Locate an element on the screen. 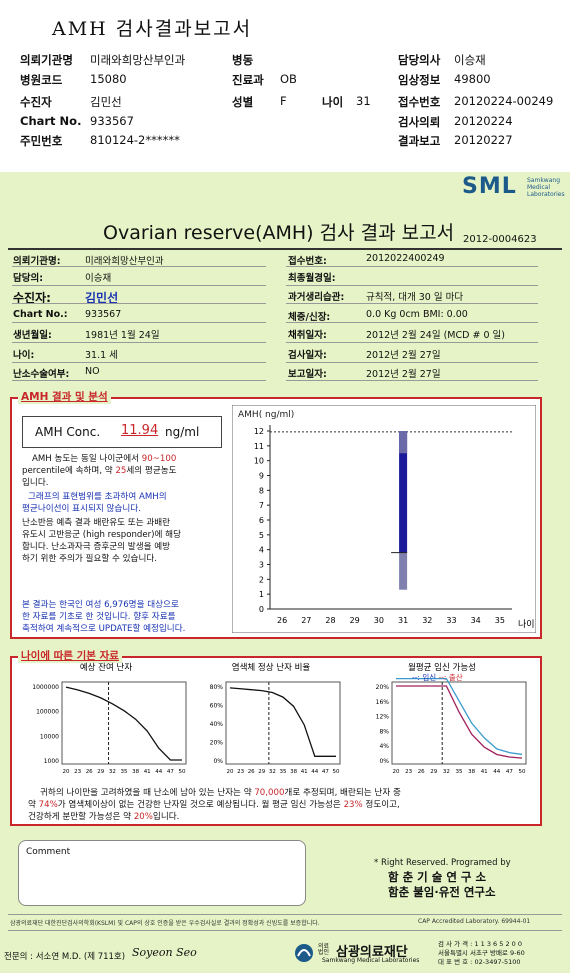  patient-value-4: 1981년 1월 24일 is located at coordinates (122, 335).